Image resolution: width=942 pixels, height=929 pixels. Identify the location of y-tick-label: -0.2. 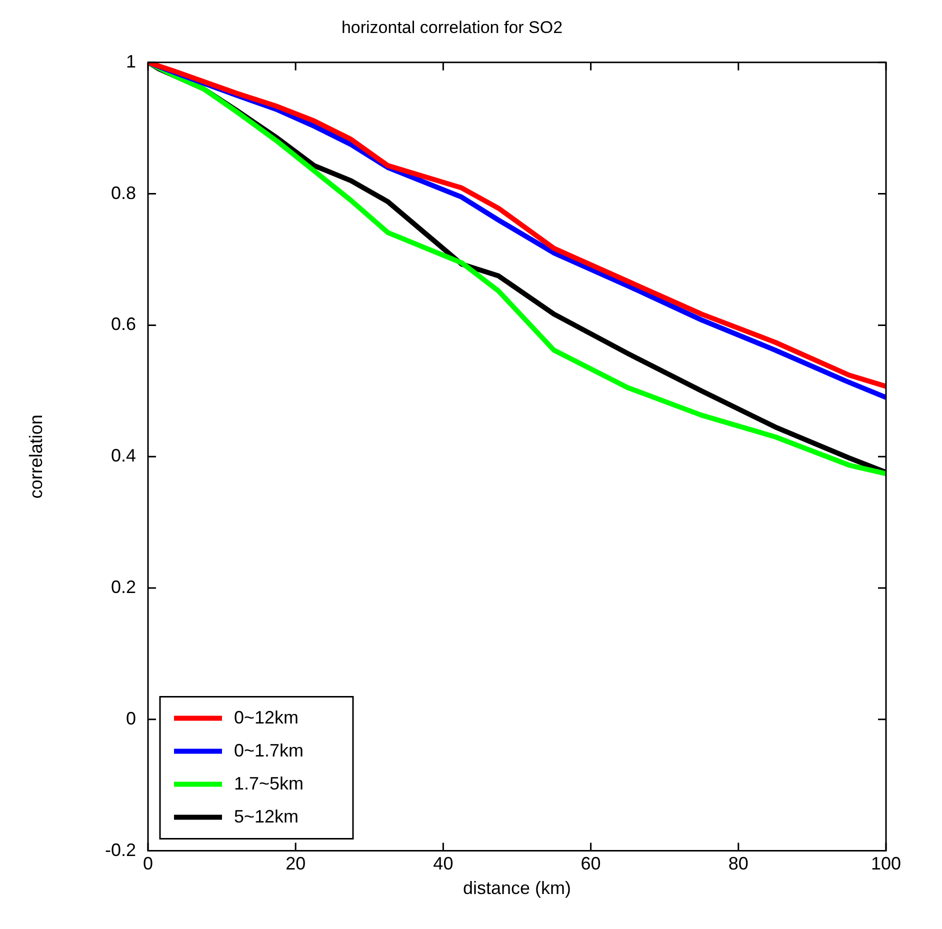
(120, 850).